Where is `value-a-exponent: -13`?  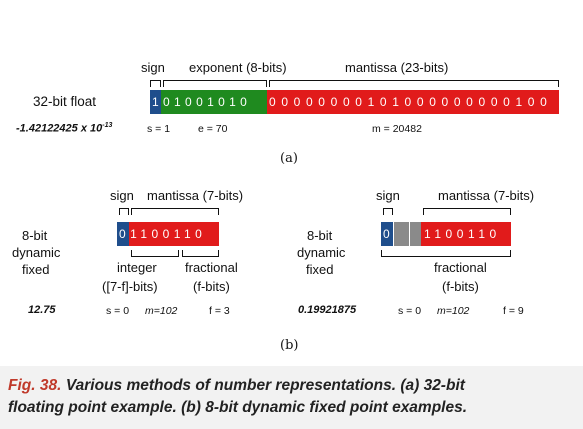 value-a-exponent: -13 is located at coordinates (107, 125).